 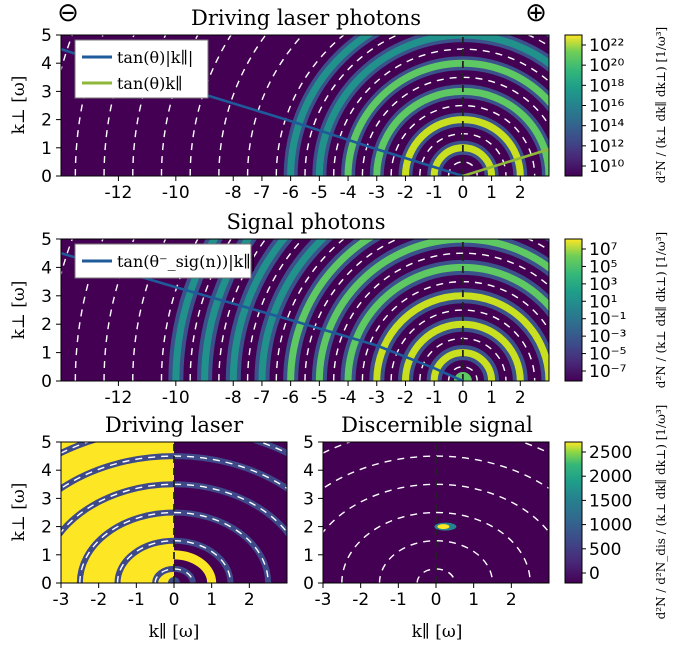 I want to click on panel-c-ytick-label: 3, so click(x=46, y=499).